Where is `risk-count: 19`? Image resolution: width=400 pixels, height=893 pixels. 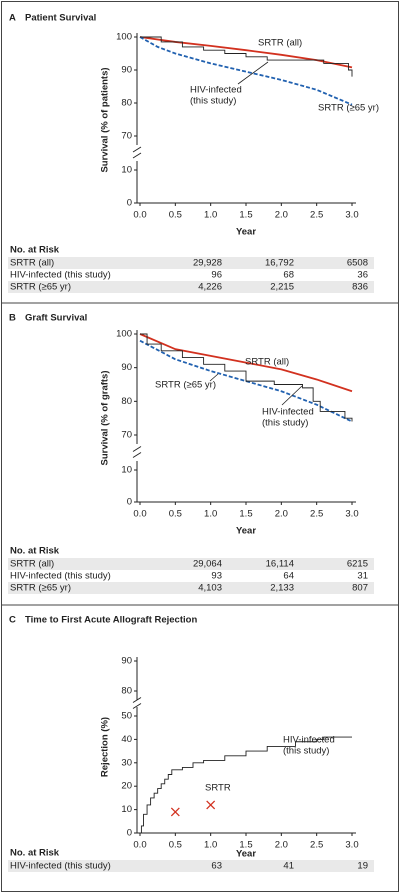
risk-count: 19 is located at coordinates (362, 866).